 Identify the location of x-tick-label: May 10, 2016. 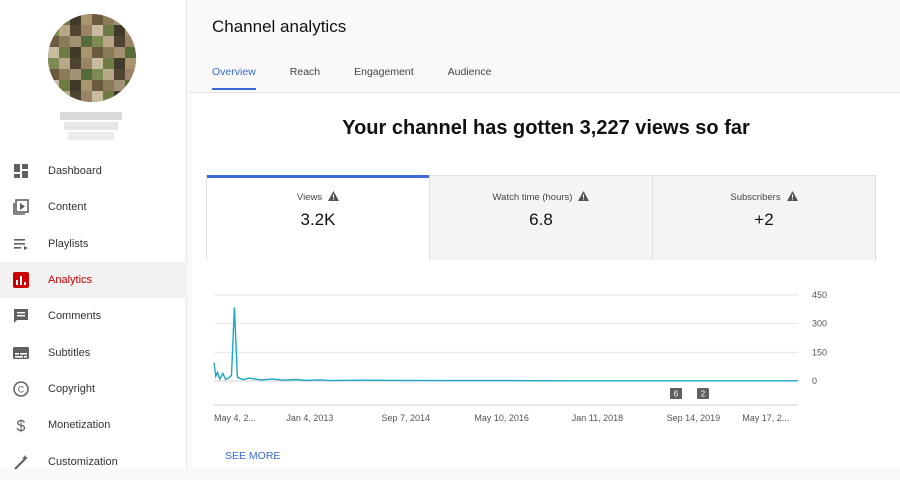
(501, 418).